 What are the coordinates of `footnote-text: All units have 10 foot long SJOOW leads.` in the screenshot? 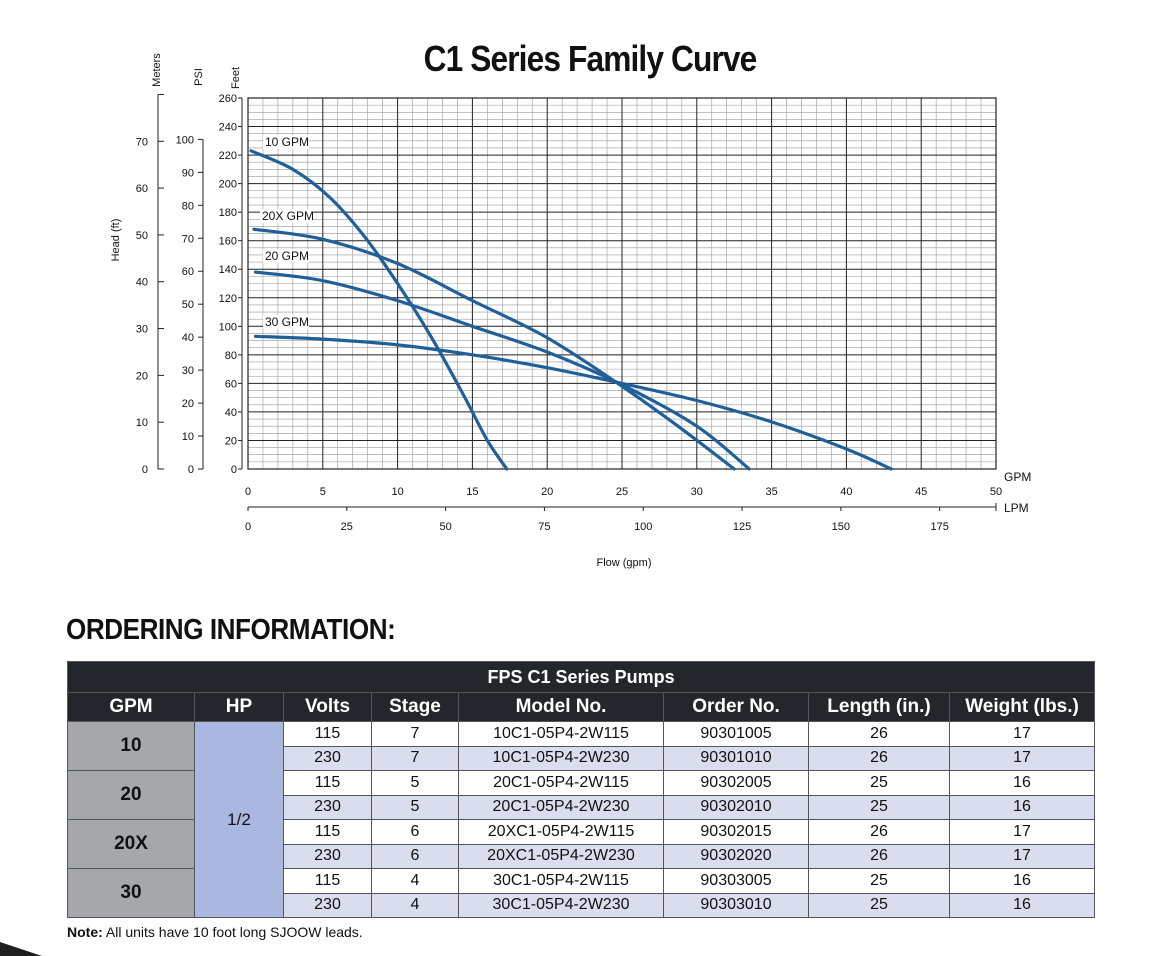 It's located at (232, 932).